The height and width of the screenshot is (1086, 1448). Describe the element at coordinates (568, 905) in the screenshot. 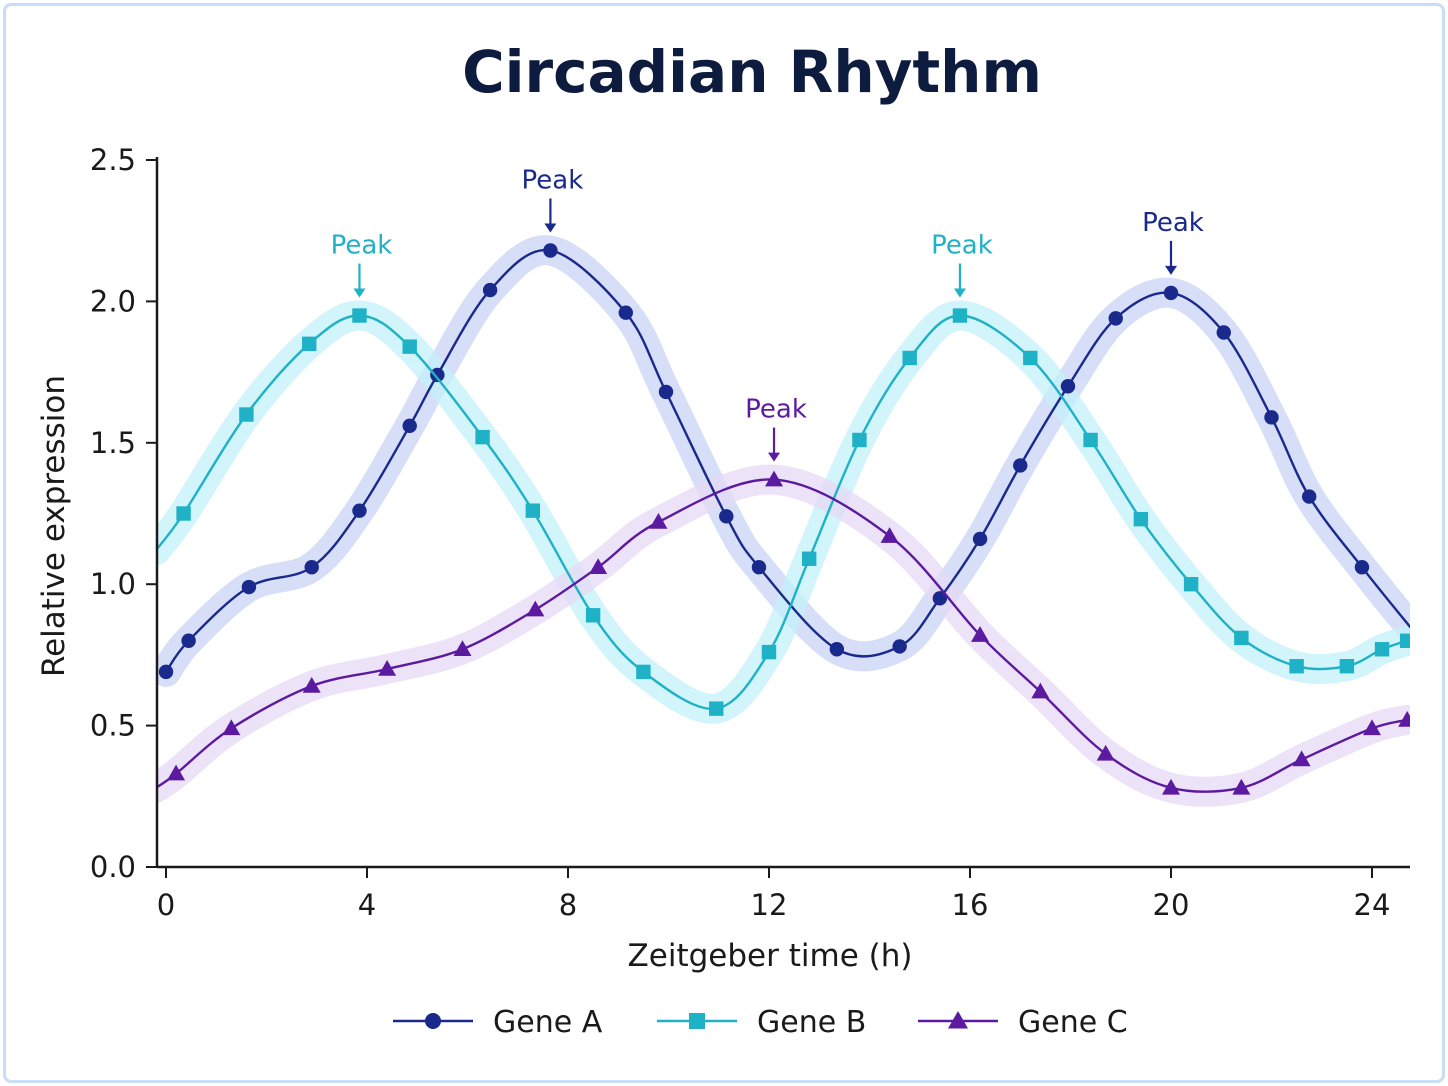

I see `x-tick-label: 8` at that location.